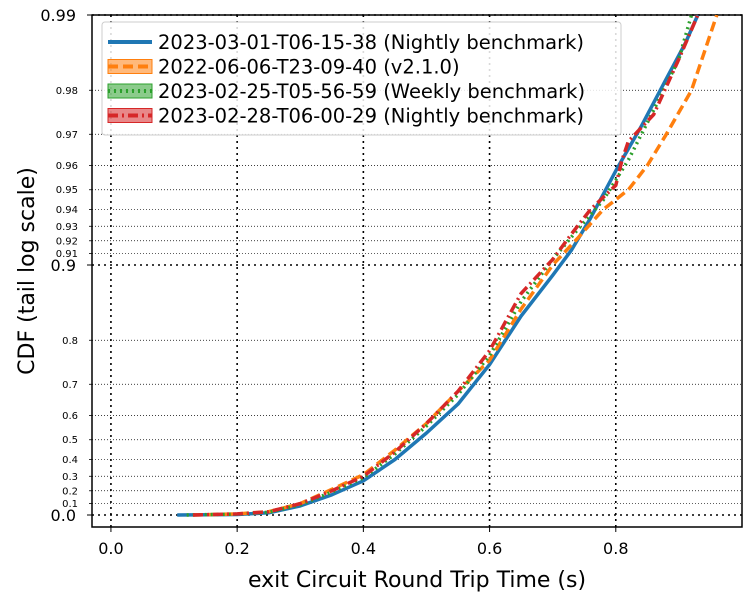 The image size is (750, 600). I want to click on legend-box, so click(361, 78).